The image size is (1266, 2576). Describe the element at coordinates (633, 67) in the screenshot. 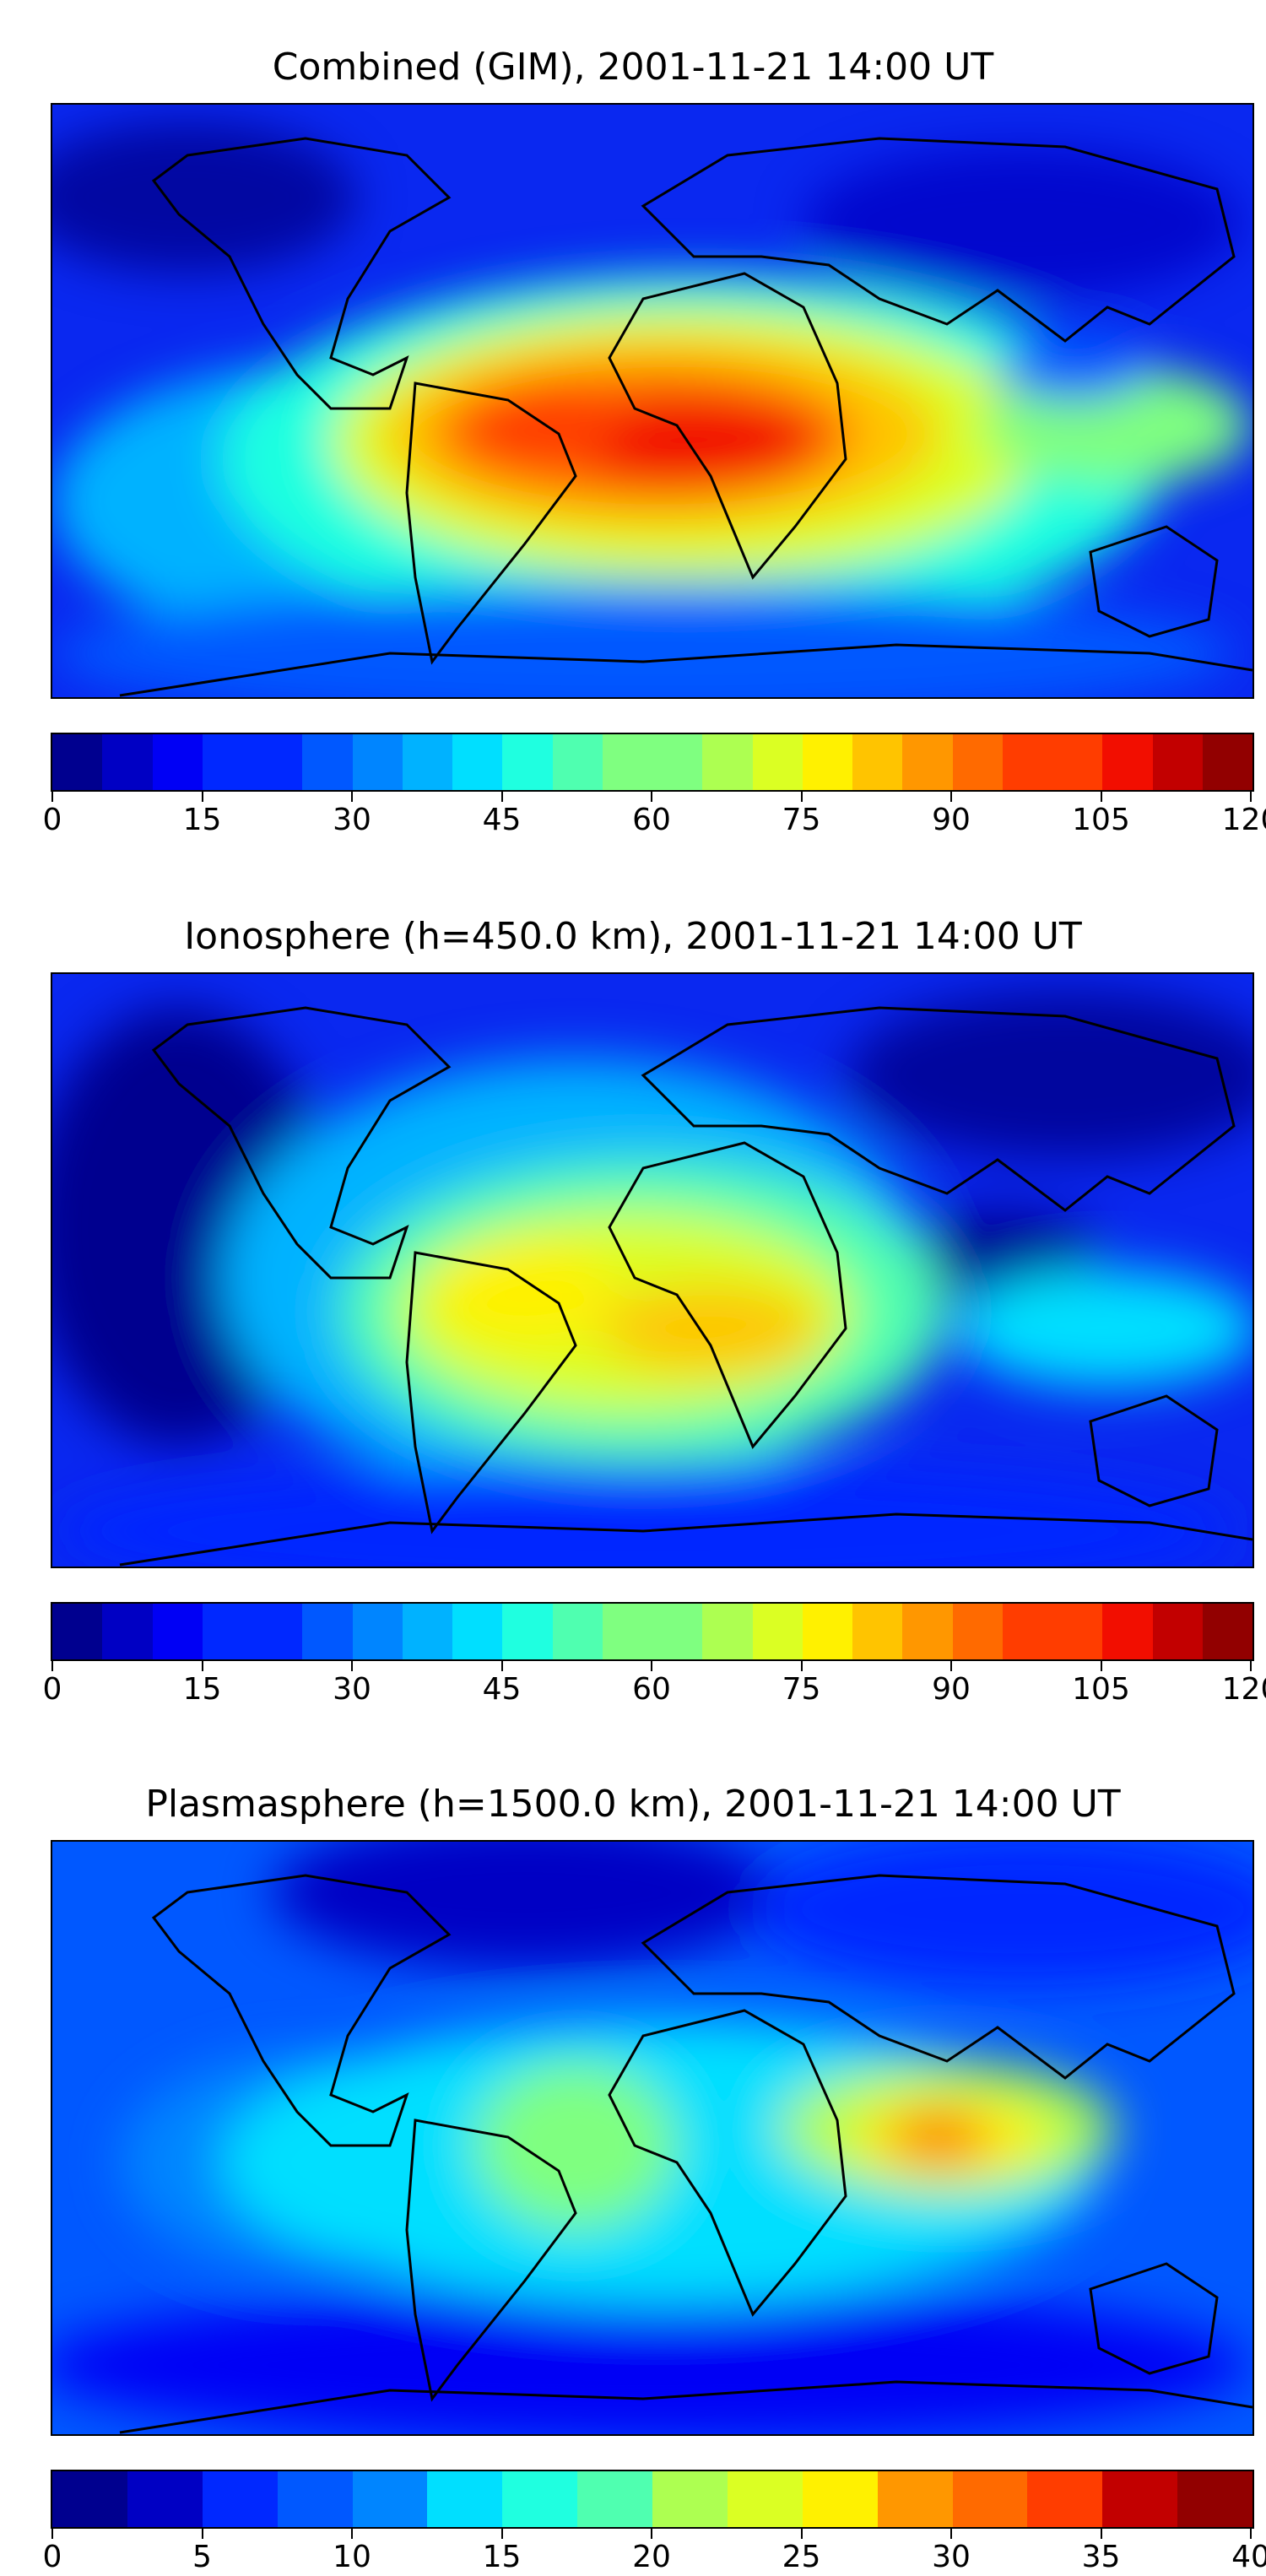

I see `panel-1-title: Combined (GIM), 2001-11-21 14:00 UT` at that location.